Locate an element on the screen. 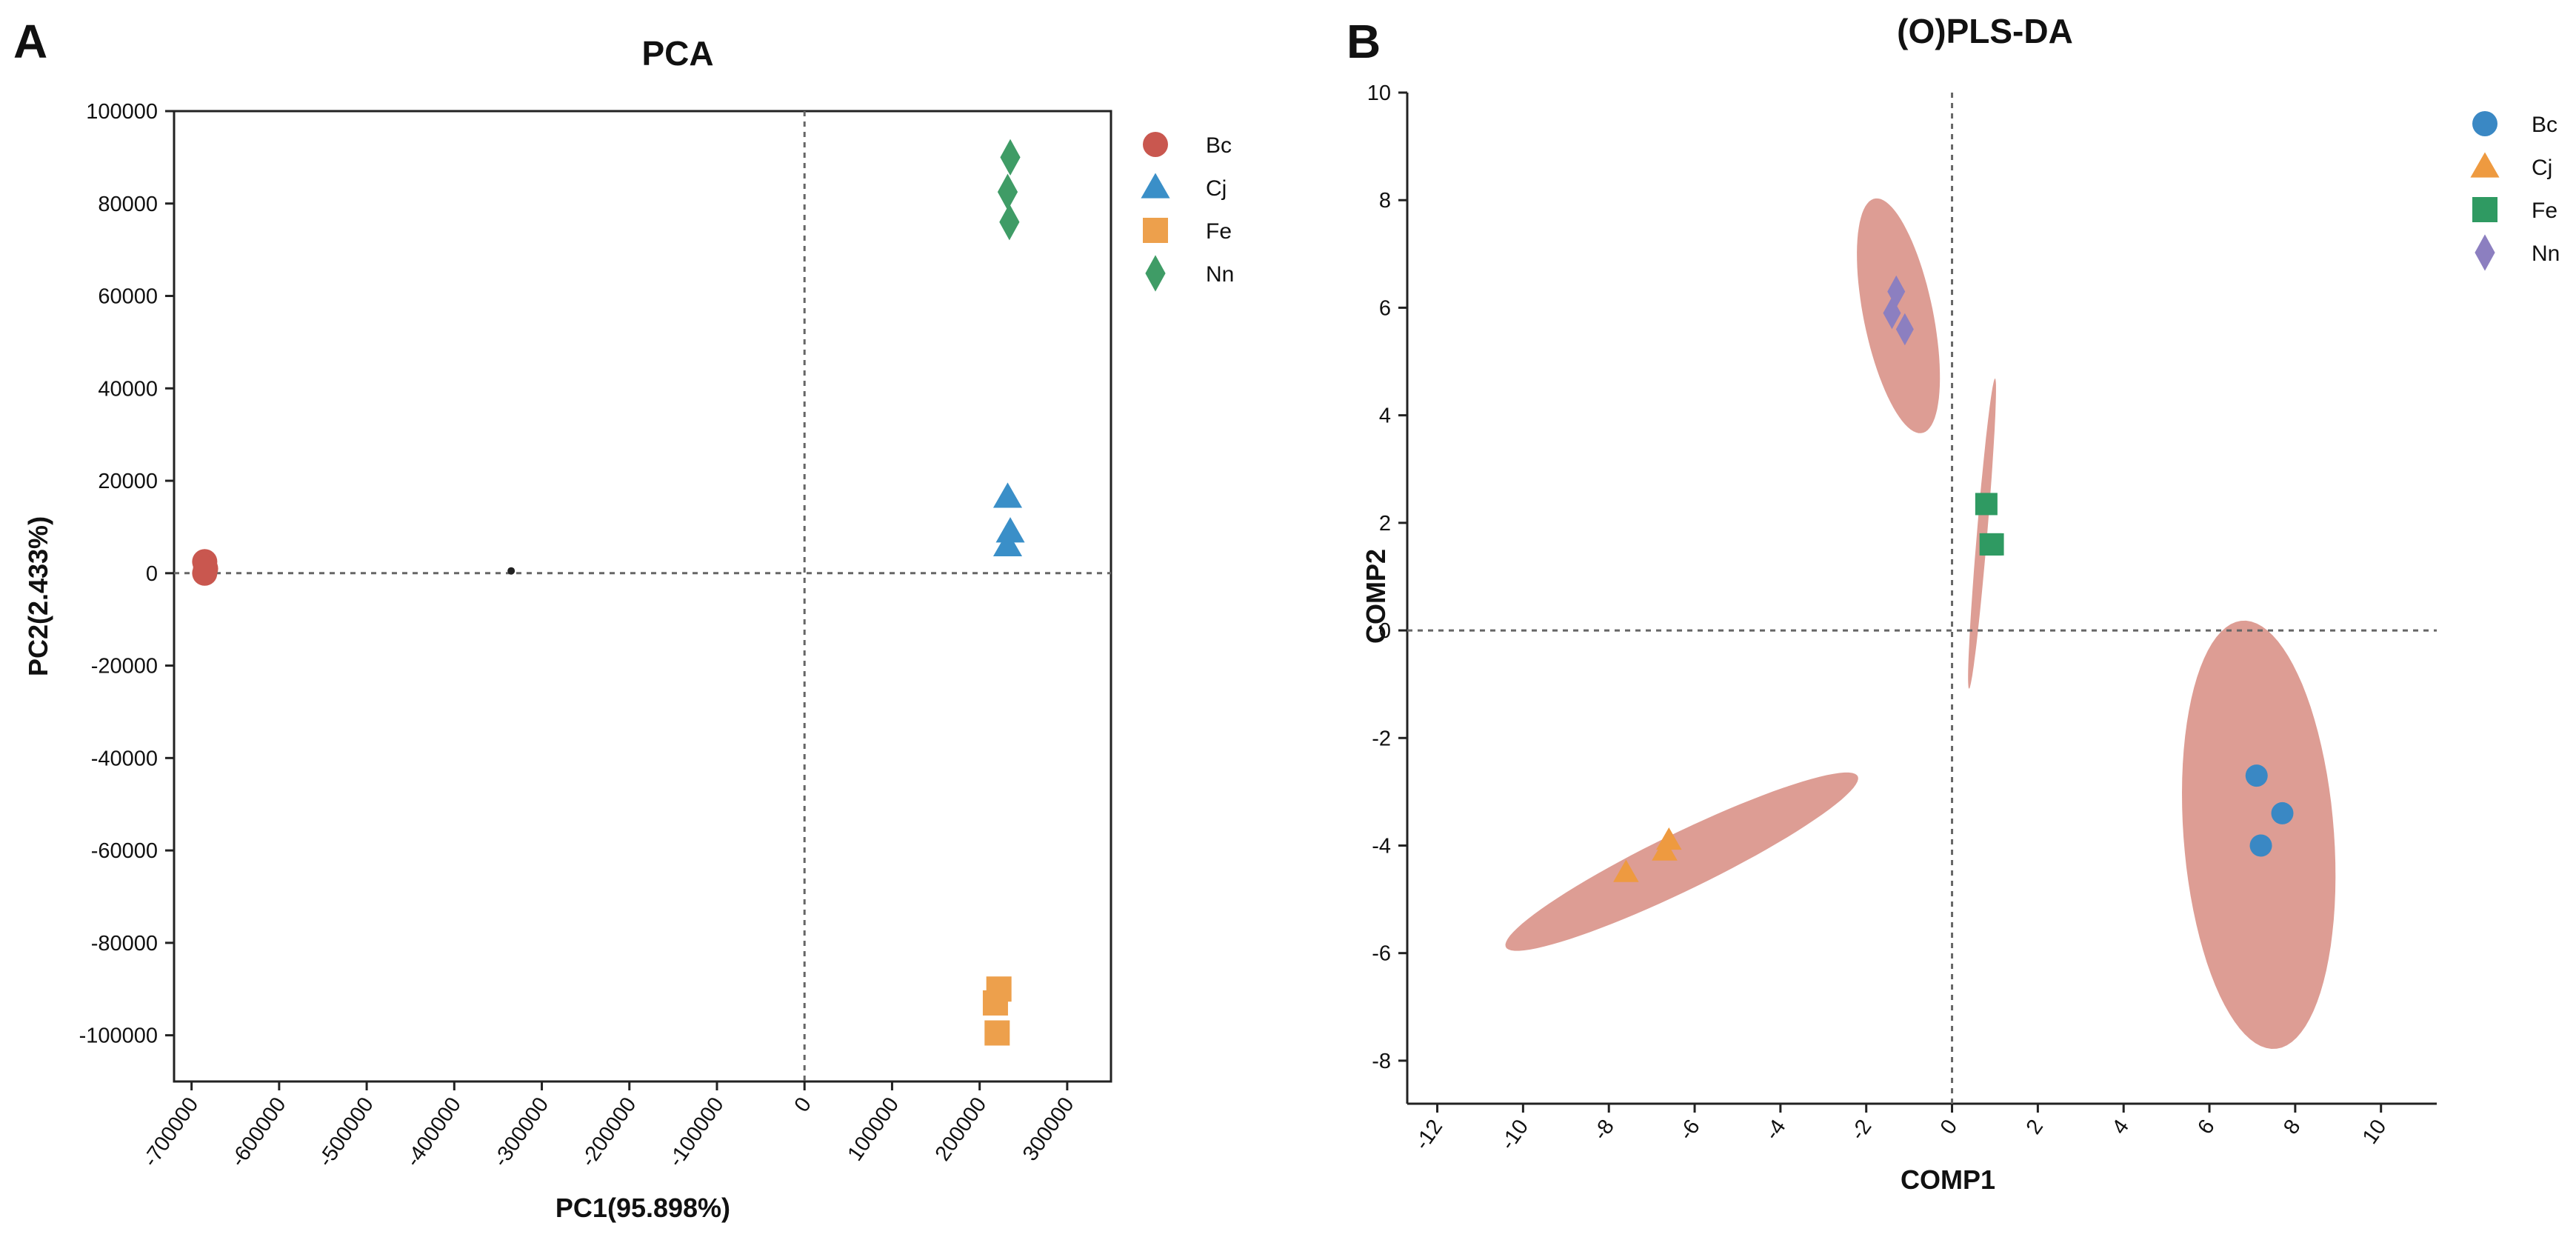 The image size is (2576, 1240). pca-legend-label-nn: Nn is located at coordinates (1220, 274).